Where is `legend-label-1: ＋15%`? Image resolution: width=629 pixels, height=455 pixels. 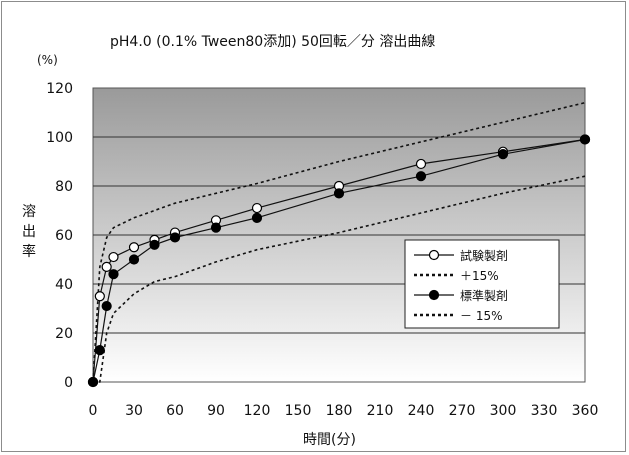
legend-label-1: ＋15% is located at coordinates (479, 276).